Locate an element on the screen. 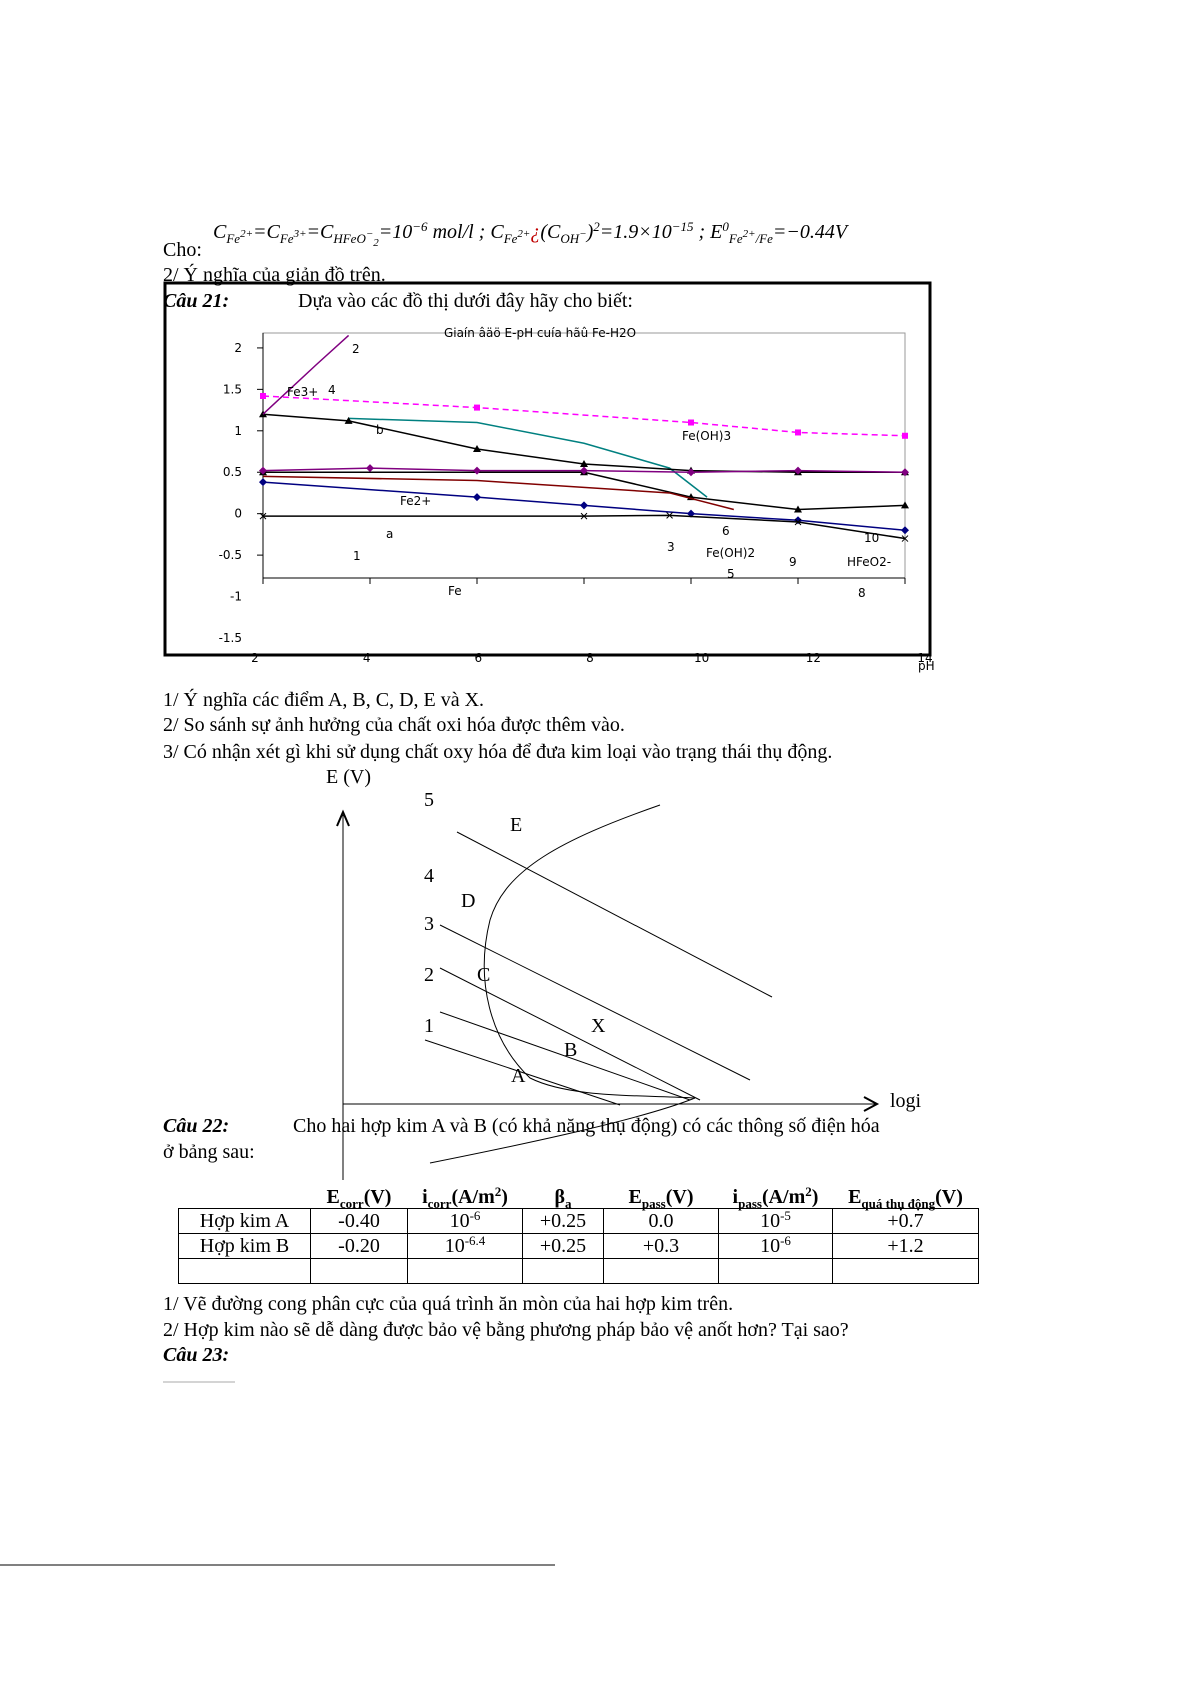 This screenshot has height=1685, width=1191. y-tick-label: 0.5 is located at coordinates (232, 472).